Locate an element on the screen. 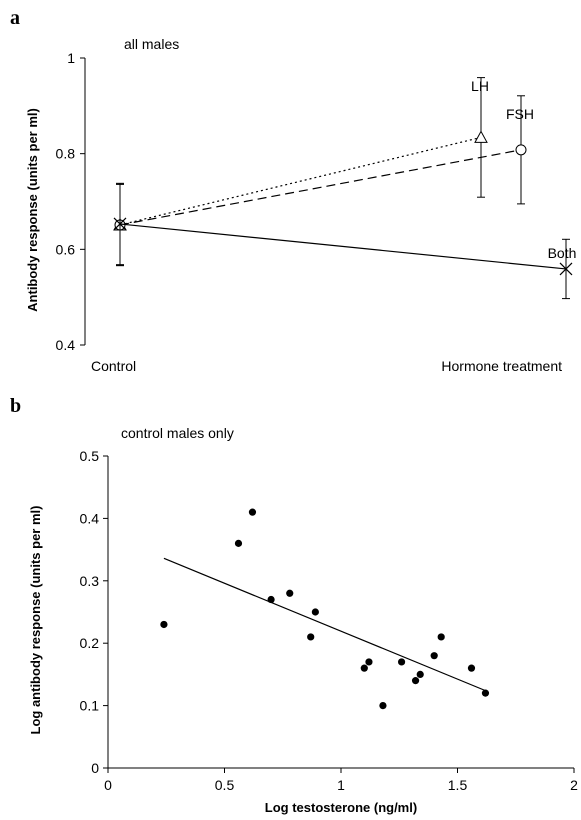 This screenshot has height=820, width=581. panel-b-x-tick-label: 1 is located at coordinates (341, 785).